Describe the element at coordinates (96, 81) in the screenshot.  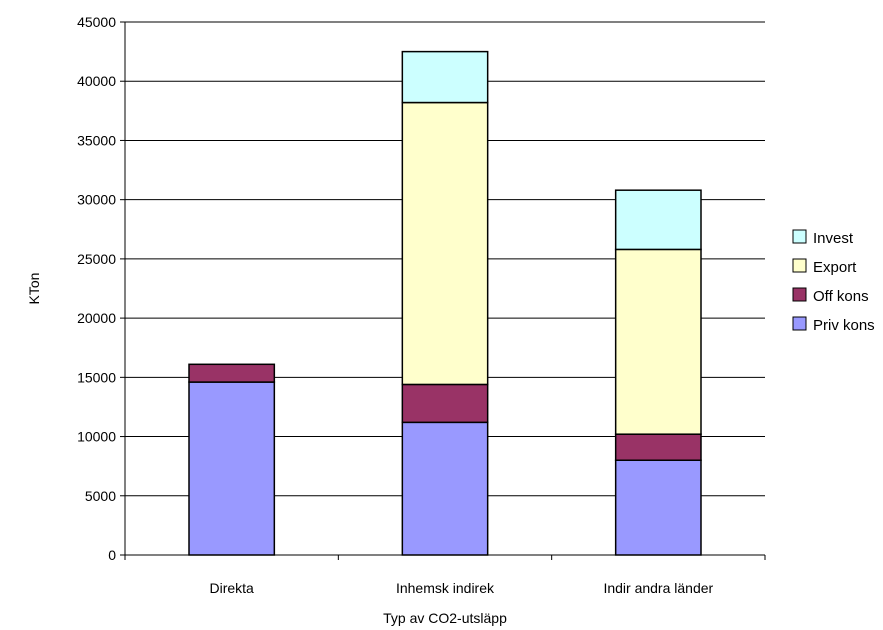
I see `y-tick-label: 40000` at that location.